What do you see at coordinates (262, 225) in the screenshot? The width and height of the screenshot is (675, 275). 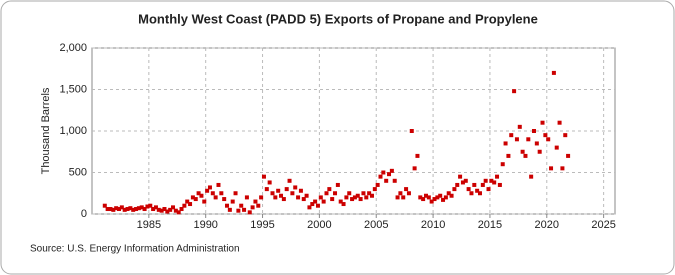 I see `x-tick-label: 1995` at bounding box center [262, 225].